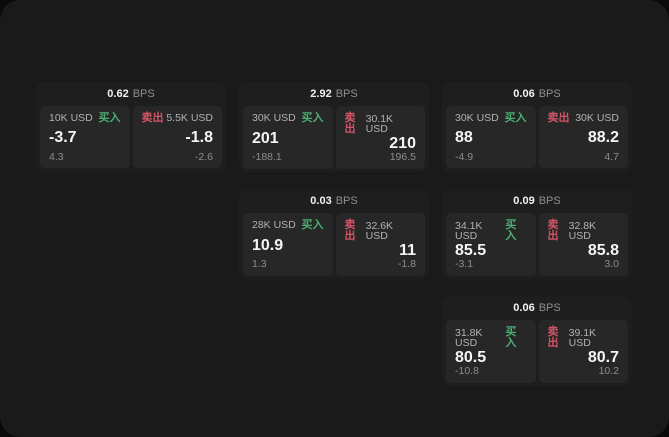 The image size is (669, 437). Describe the element at coordinates (199, 138) in the screenshot. I see `sell-price: -1.8` at that location.